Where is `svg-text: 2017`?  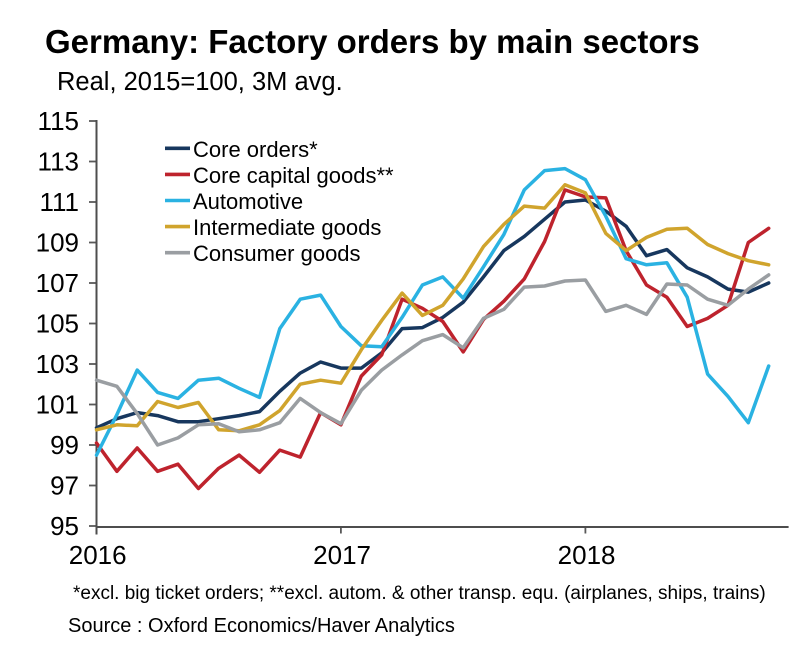 svg-text: 2017 is located at coordinates (342, 555).